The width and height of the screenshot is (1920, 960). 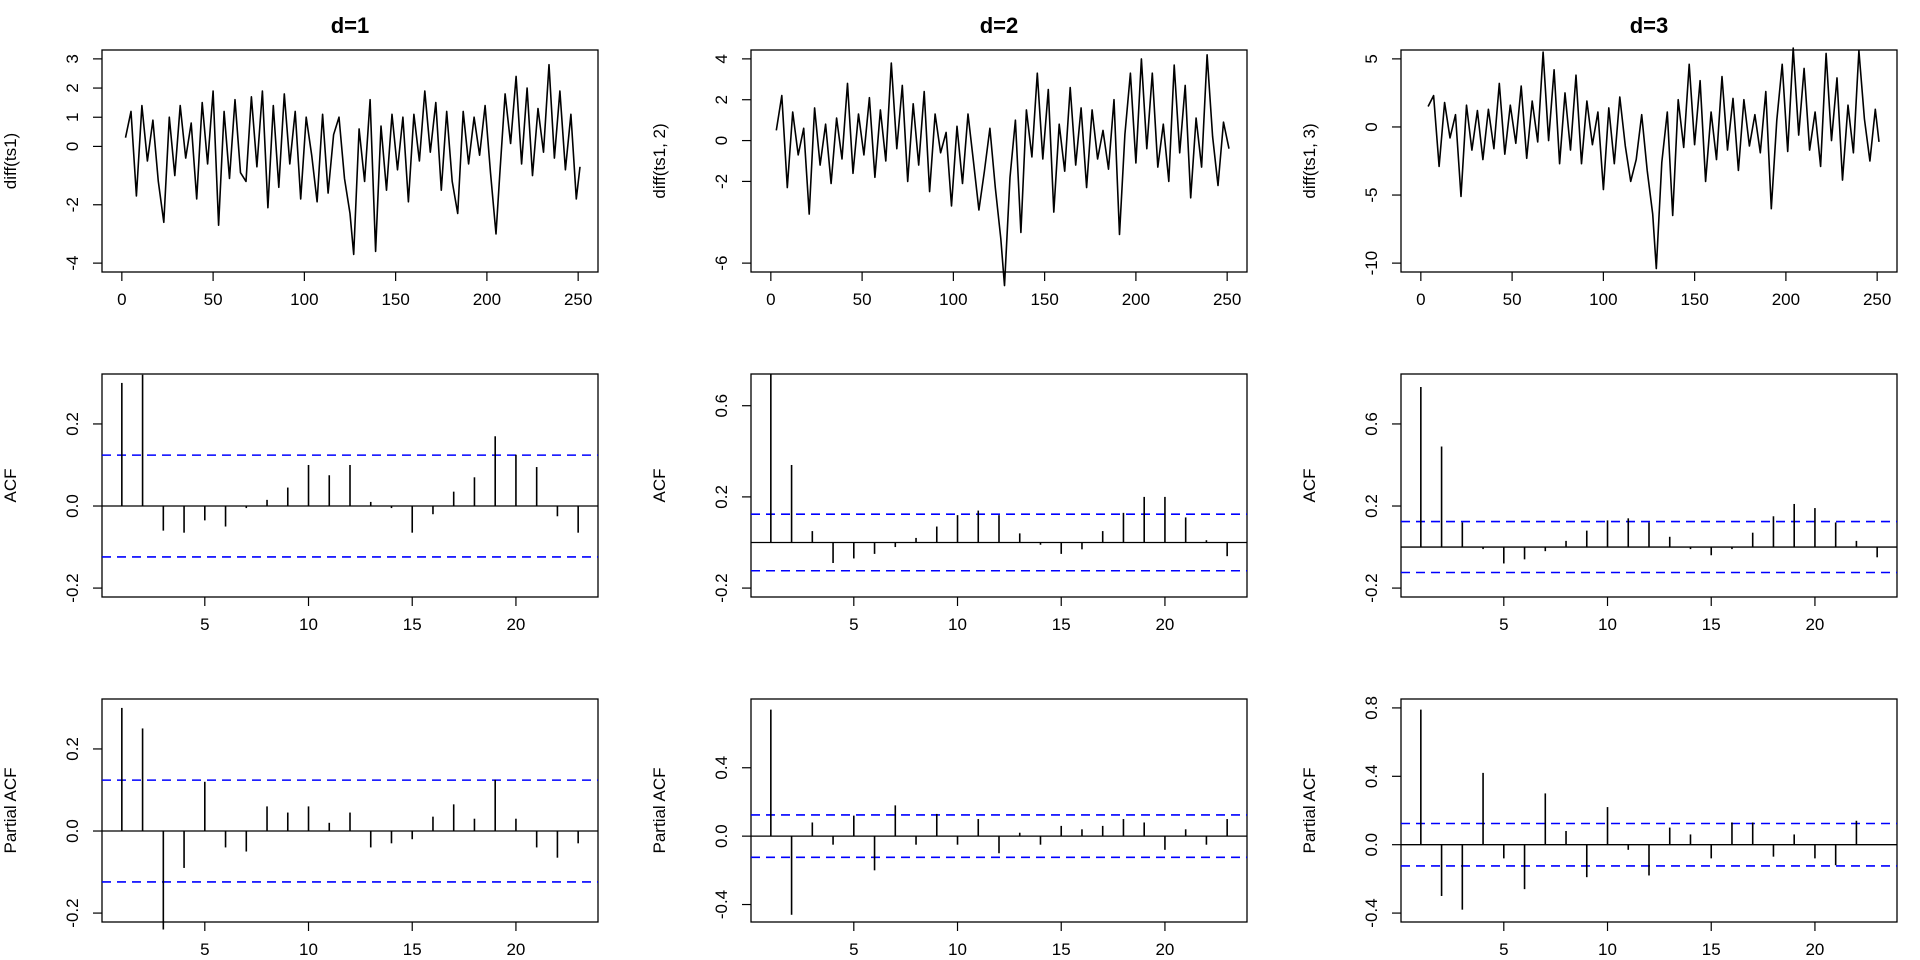 What do you see at coordinates (1371, 263) in the screenshot?
I see `y-tick-label: -10` at bounding box center [1371, 263].